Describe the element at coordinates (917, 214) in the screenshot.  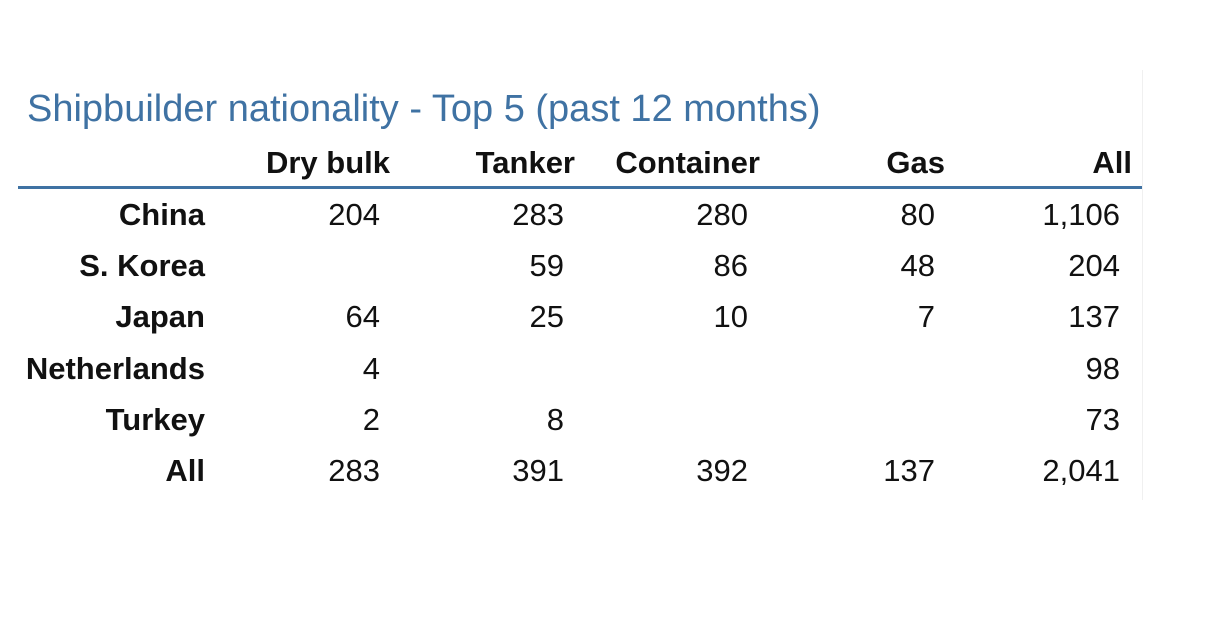
I see `table-cell: 80` at that location.